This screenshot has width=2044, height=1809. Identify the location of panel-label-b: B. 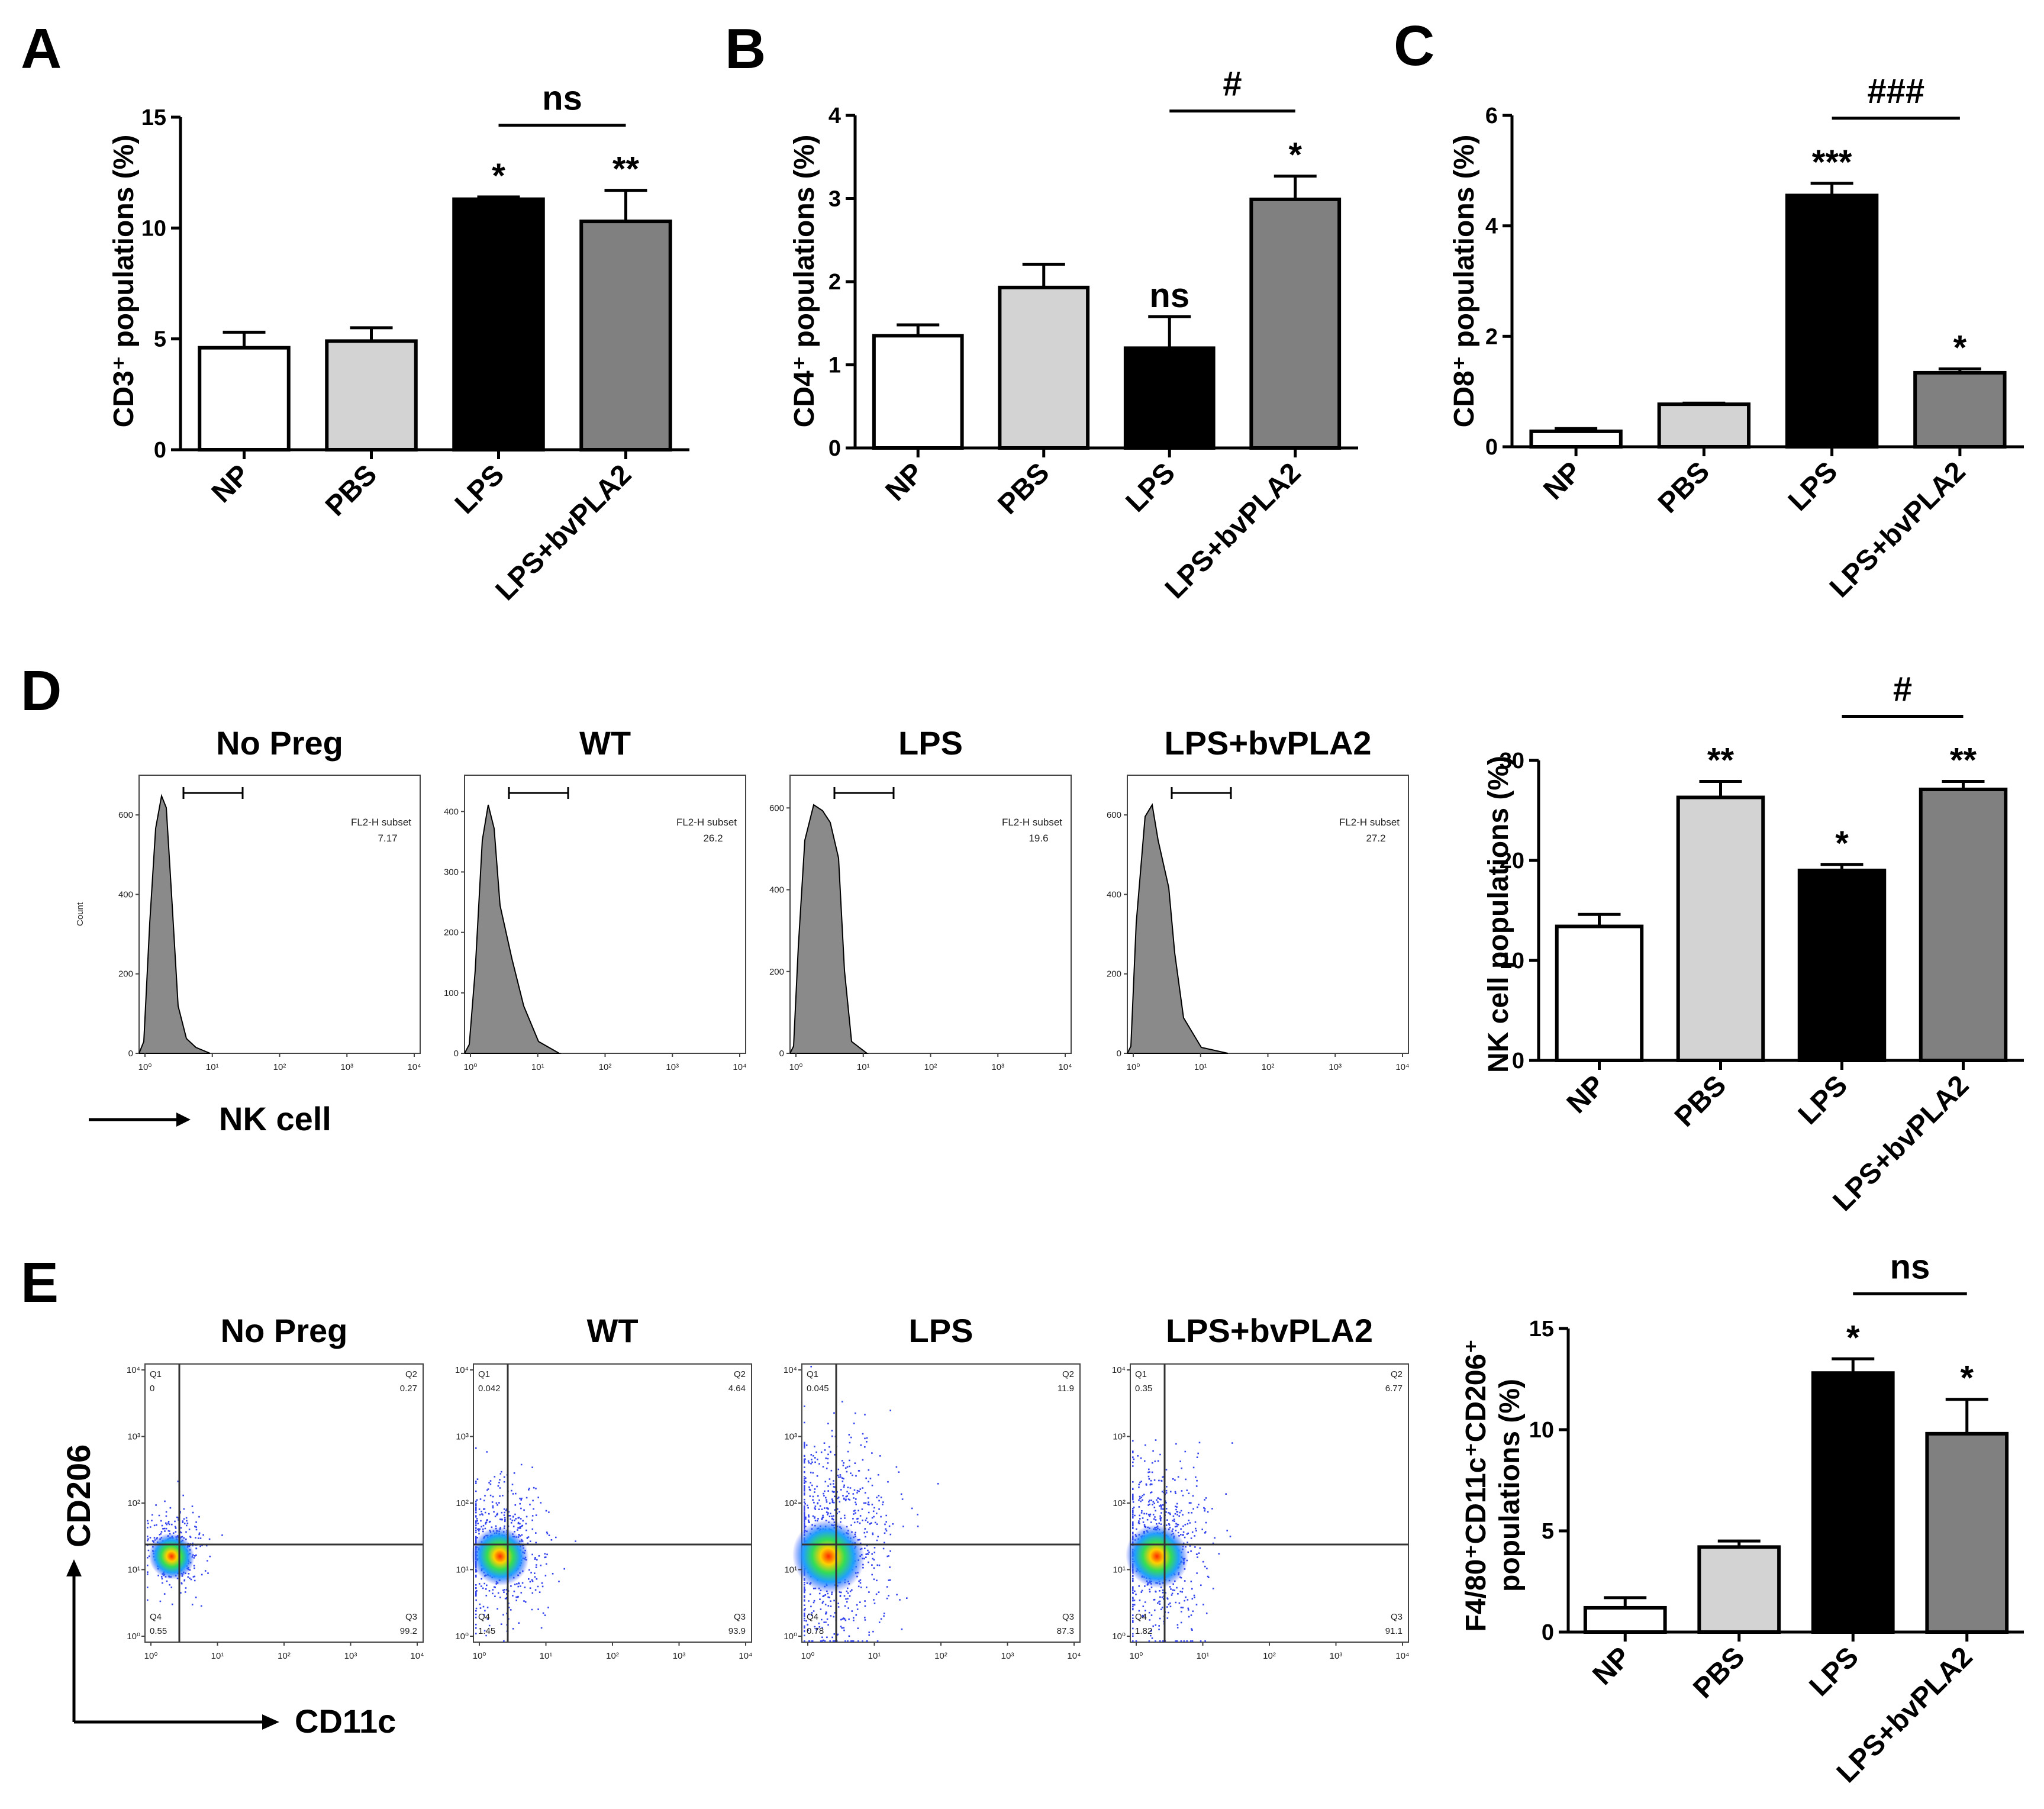
(745, 48).